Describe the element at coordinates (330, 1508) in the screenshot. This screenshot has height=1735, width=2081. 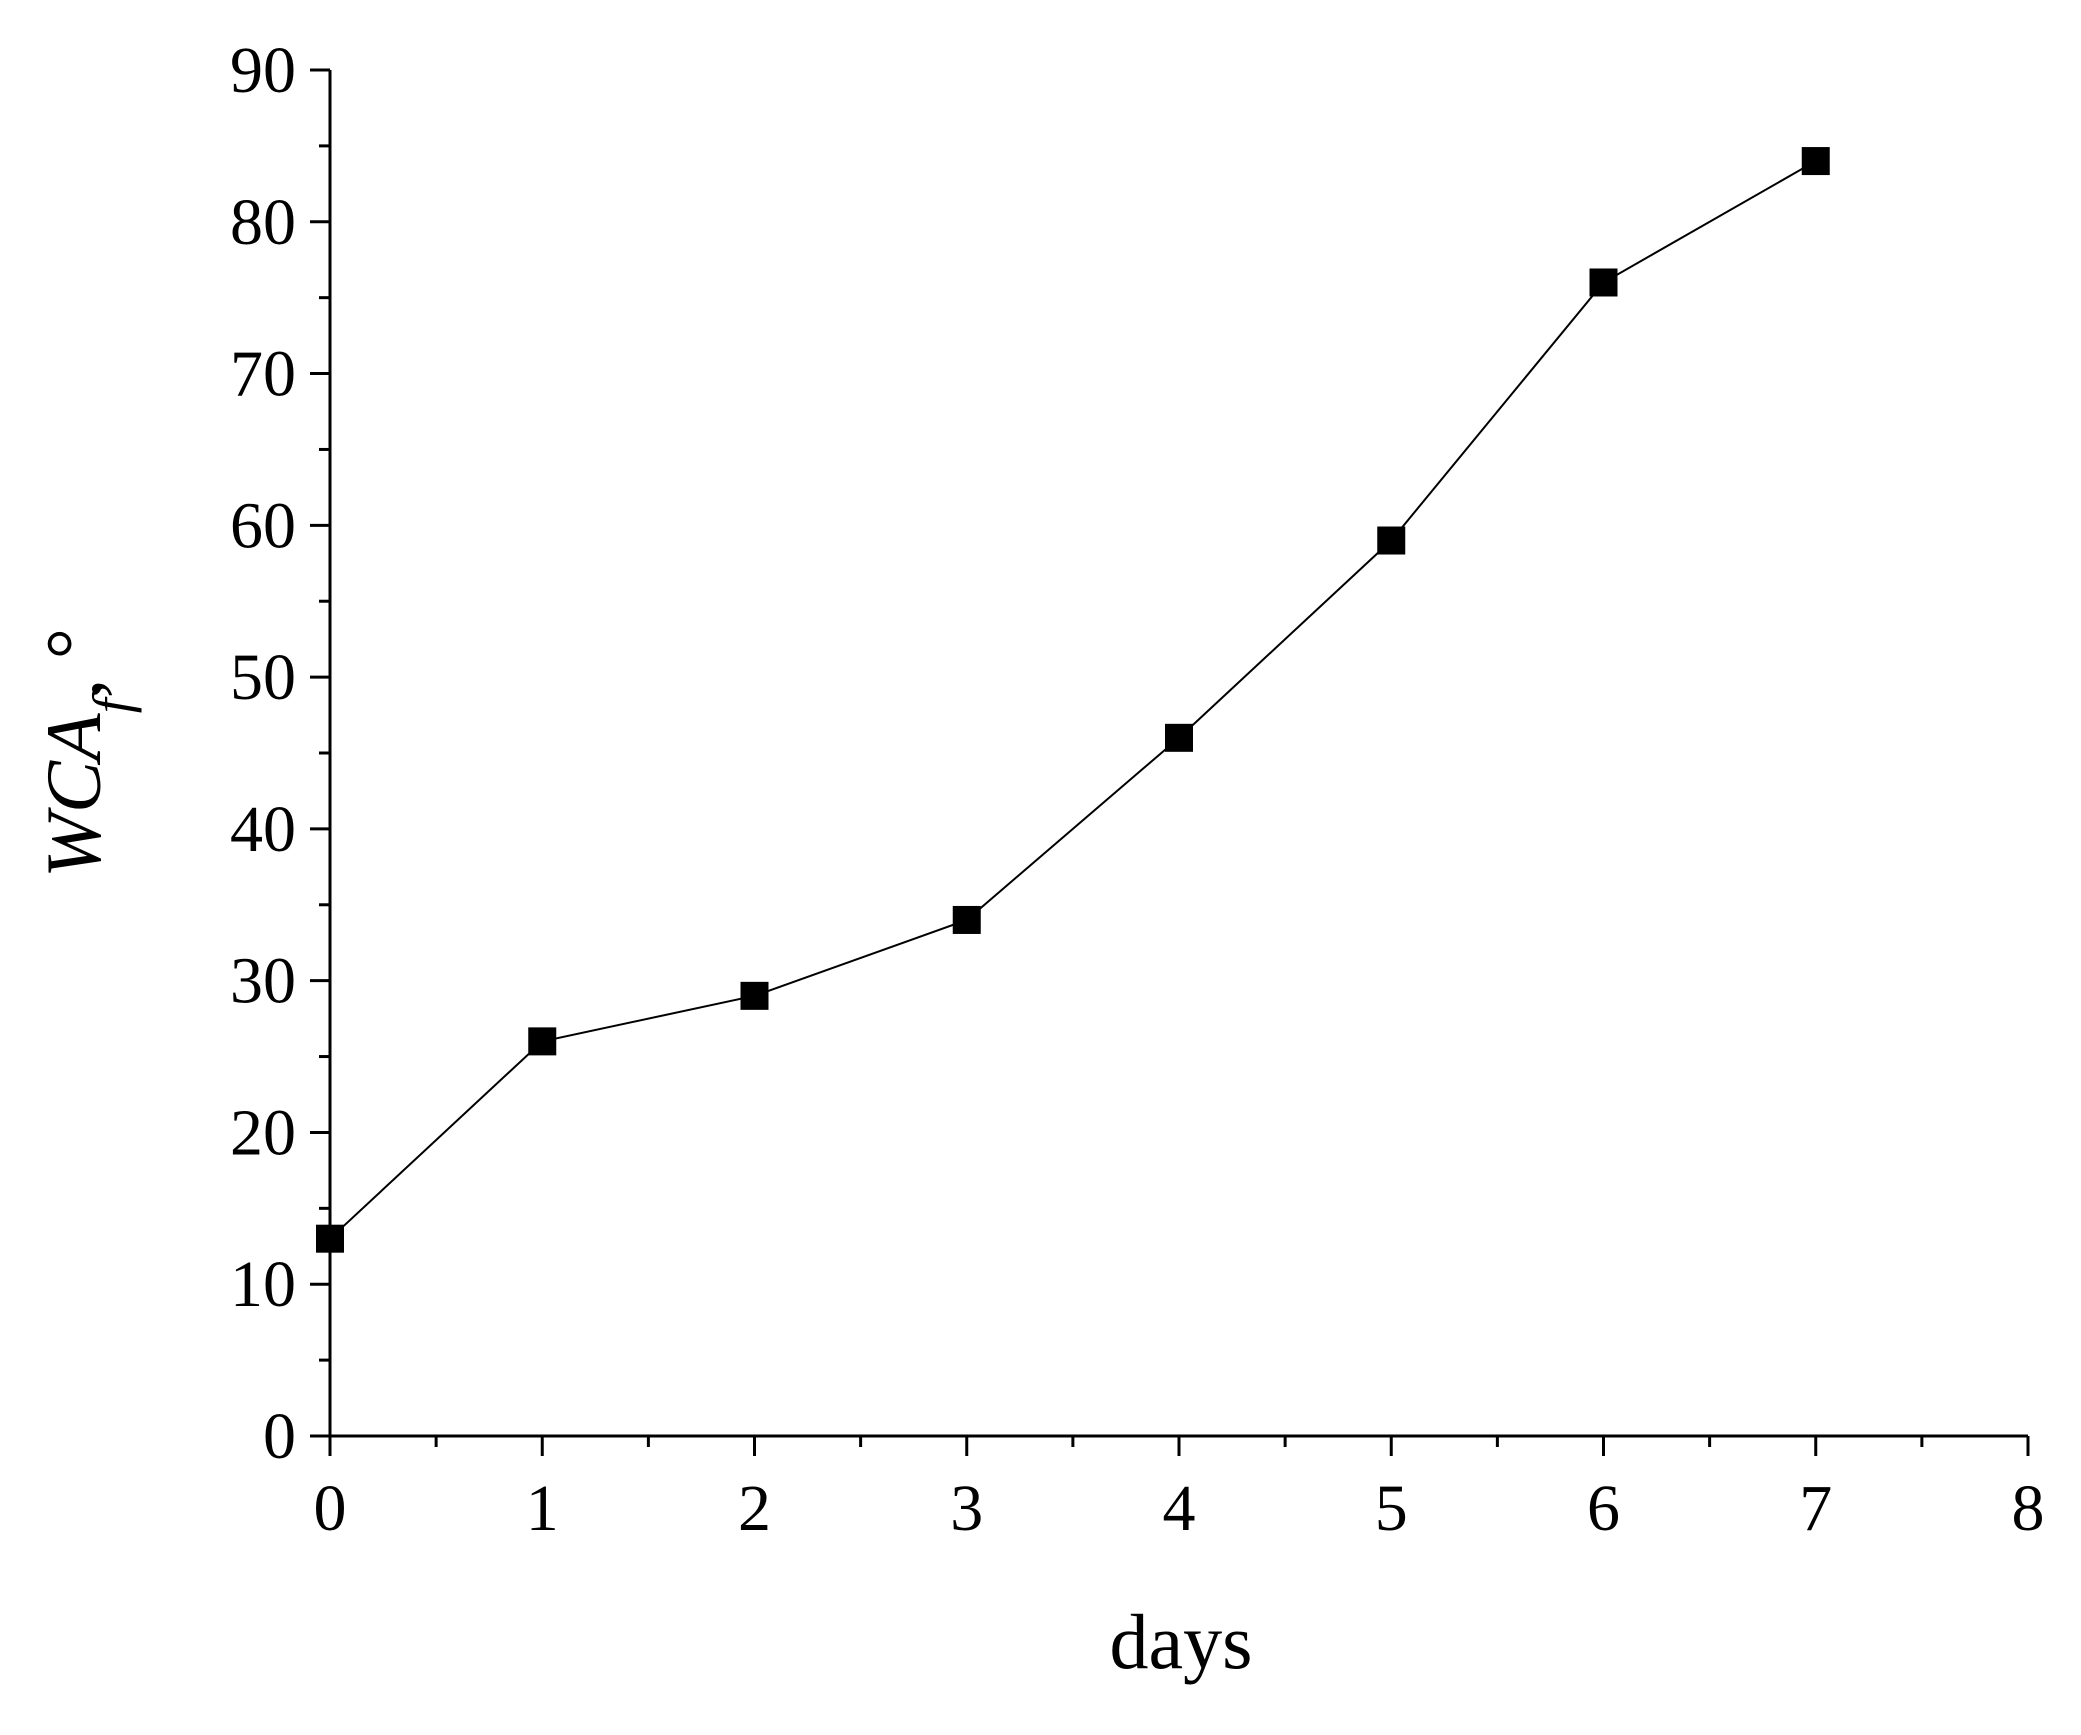
I see `x-tick-label: 0` at that location.